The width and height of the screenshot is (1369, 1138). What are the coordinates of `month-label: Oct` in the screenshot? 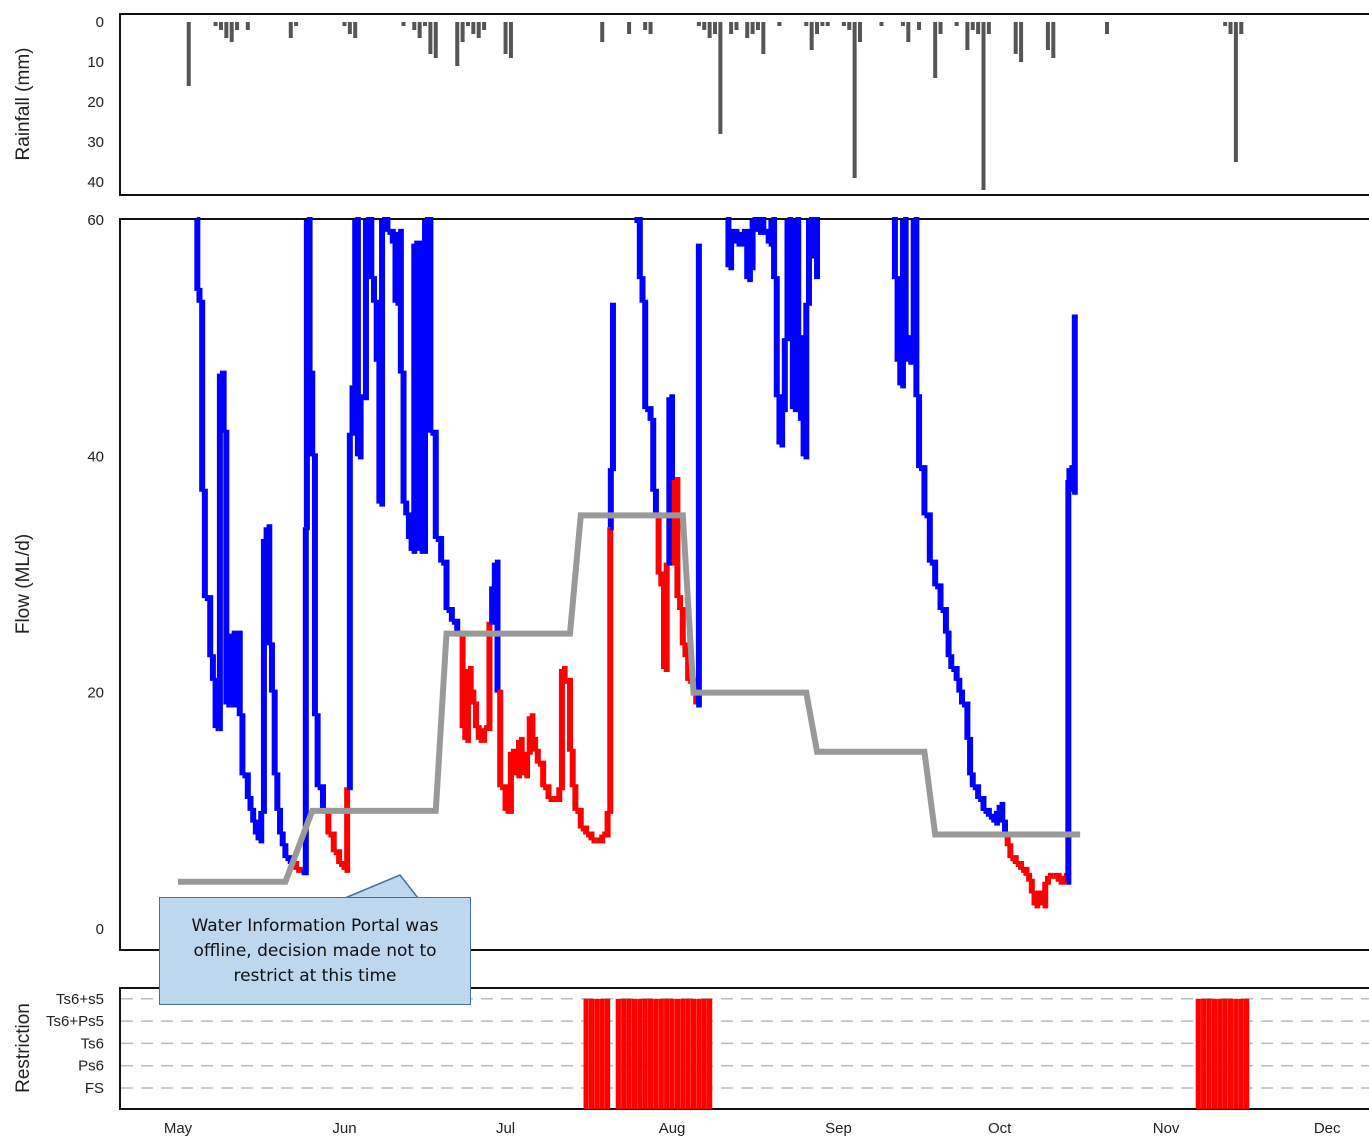 It's located at (1000, 1128).